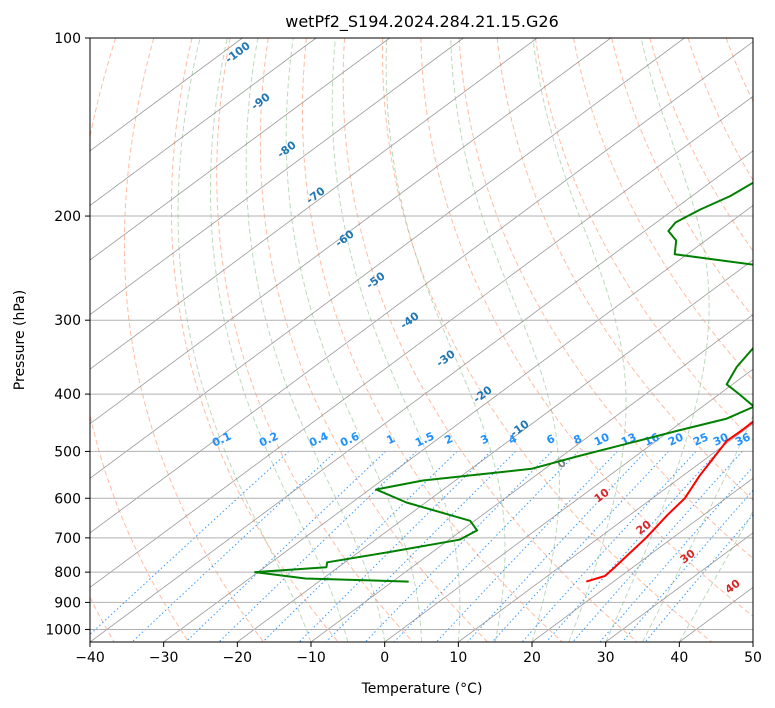 This screenshot has width=775, height=708. I want to click on y-tick-label: 500, so click(67, 452).